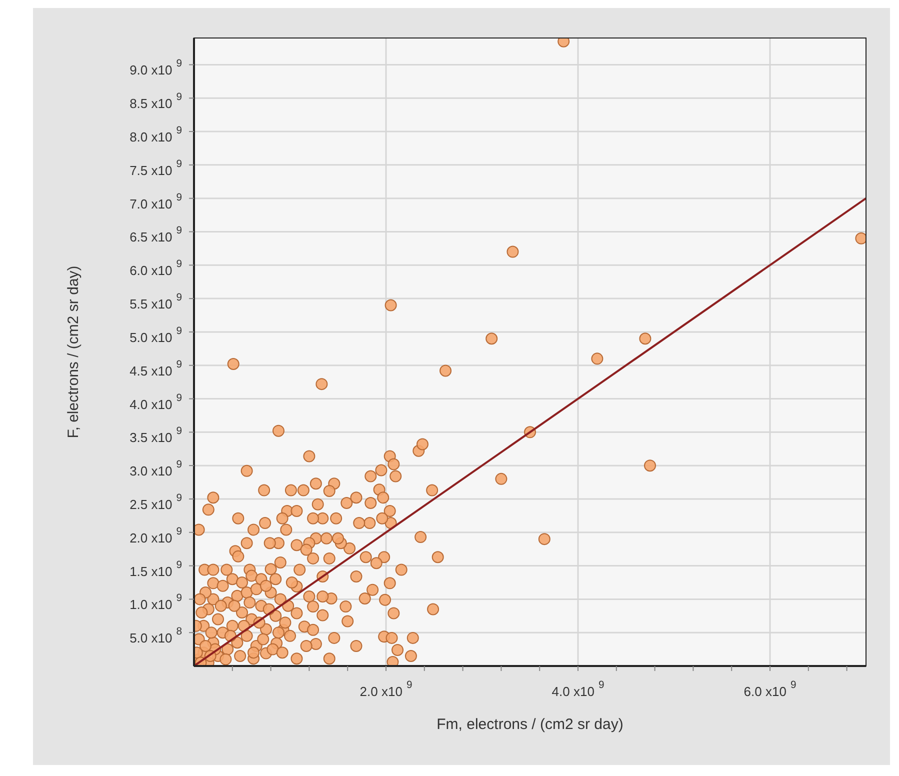 Image resolution: width=899 pixels, height=776 pixels. I want to click on y-tick-label: 9.0 x10$^{9}$, so click(156, 68).